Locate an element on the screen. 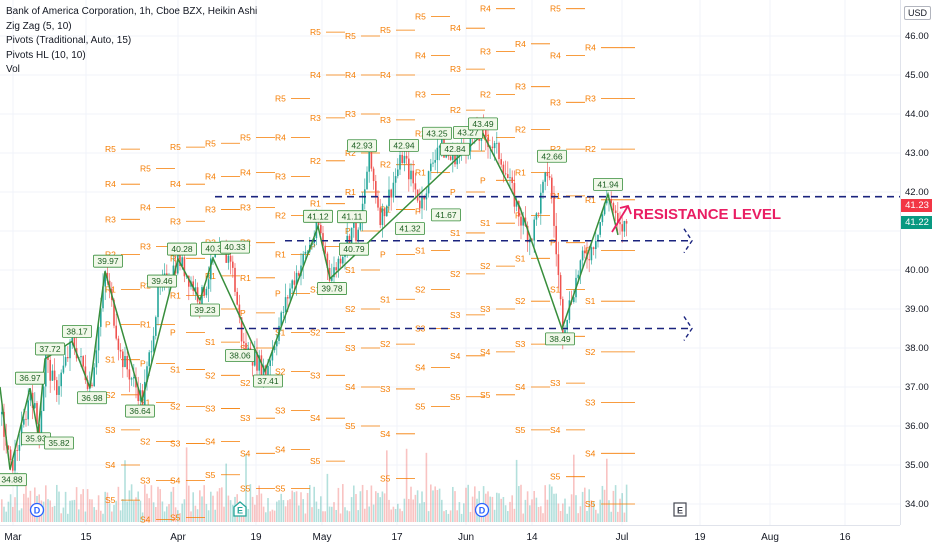  zigzag-price-label: 39.46 is located at coordinates (162, 281).